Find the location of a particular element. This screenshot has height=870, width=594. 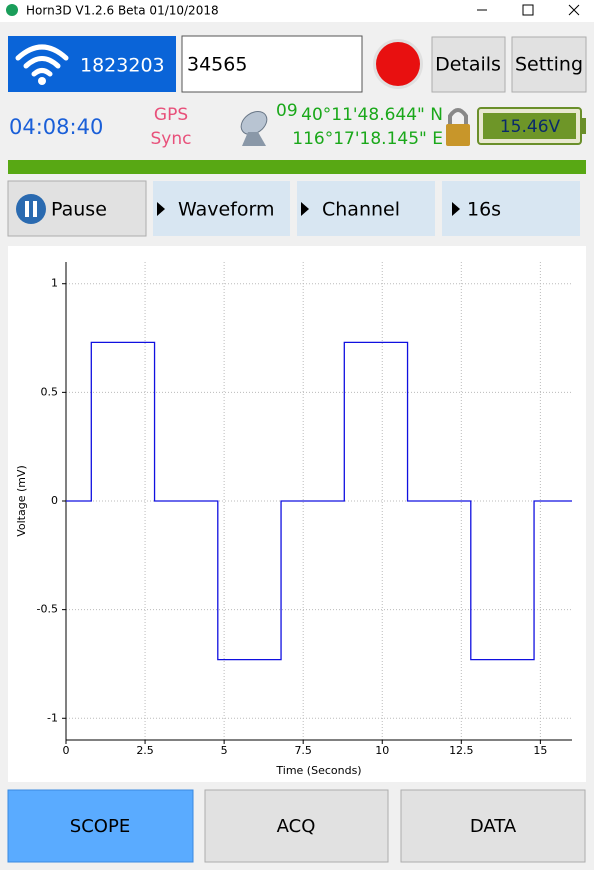

y-tick-label: 0 is located at coordinates (54, 500).